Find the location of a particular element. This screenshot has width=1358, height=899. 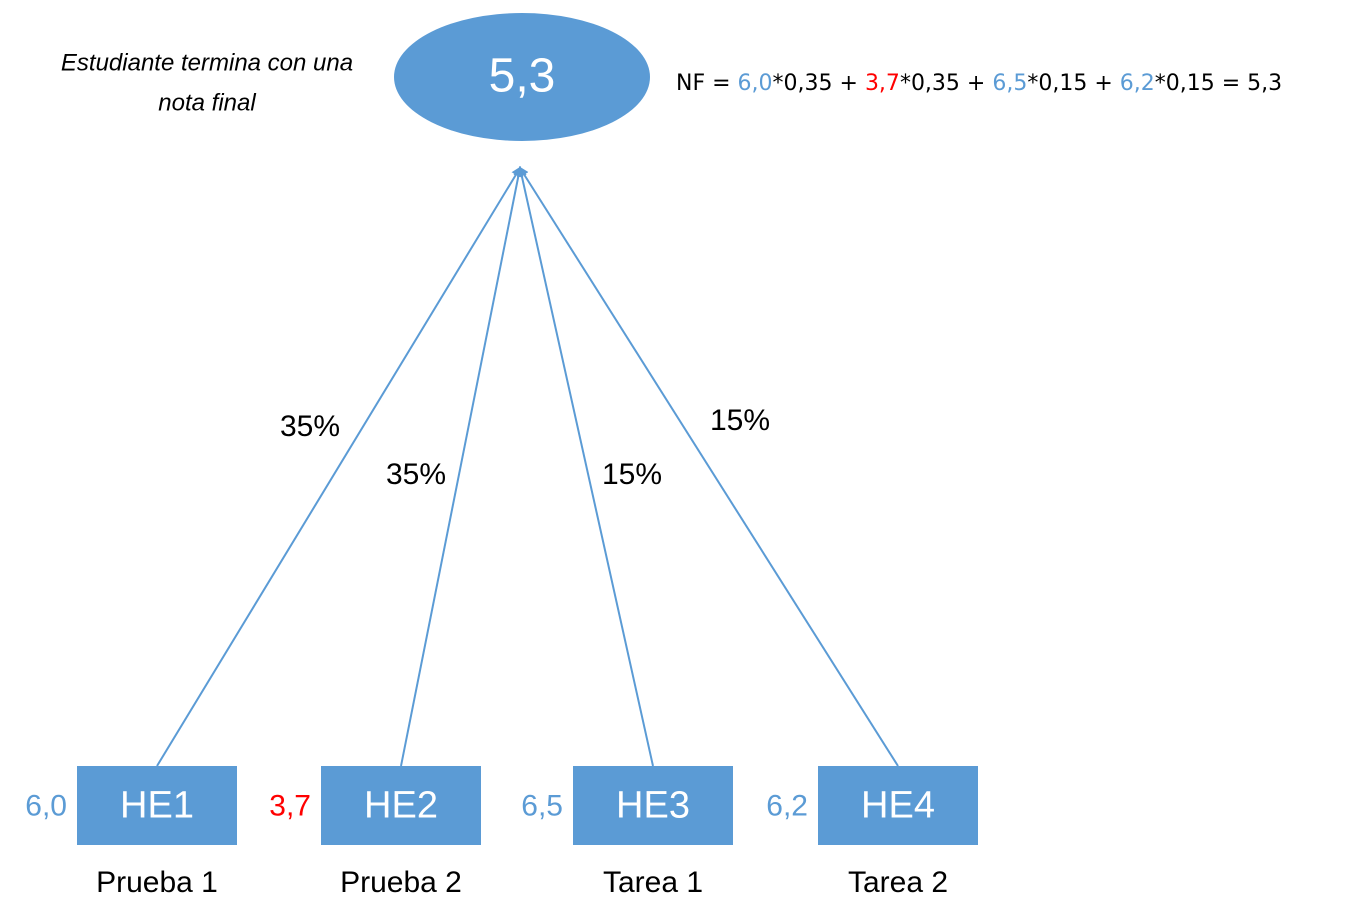

caption-line: nota final is located at coordinates (207, 102).